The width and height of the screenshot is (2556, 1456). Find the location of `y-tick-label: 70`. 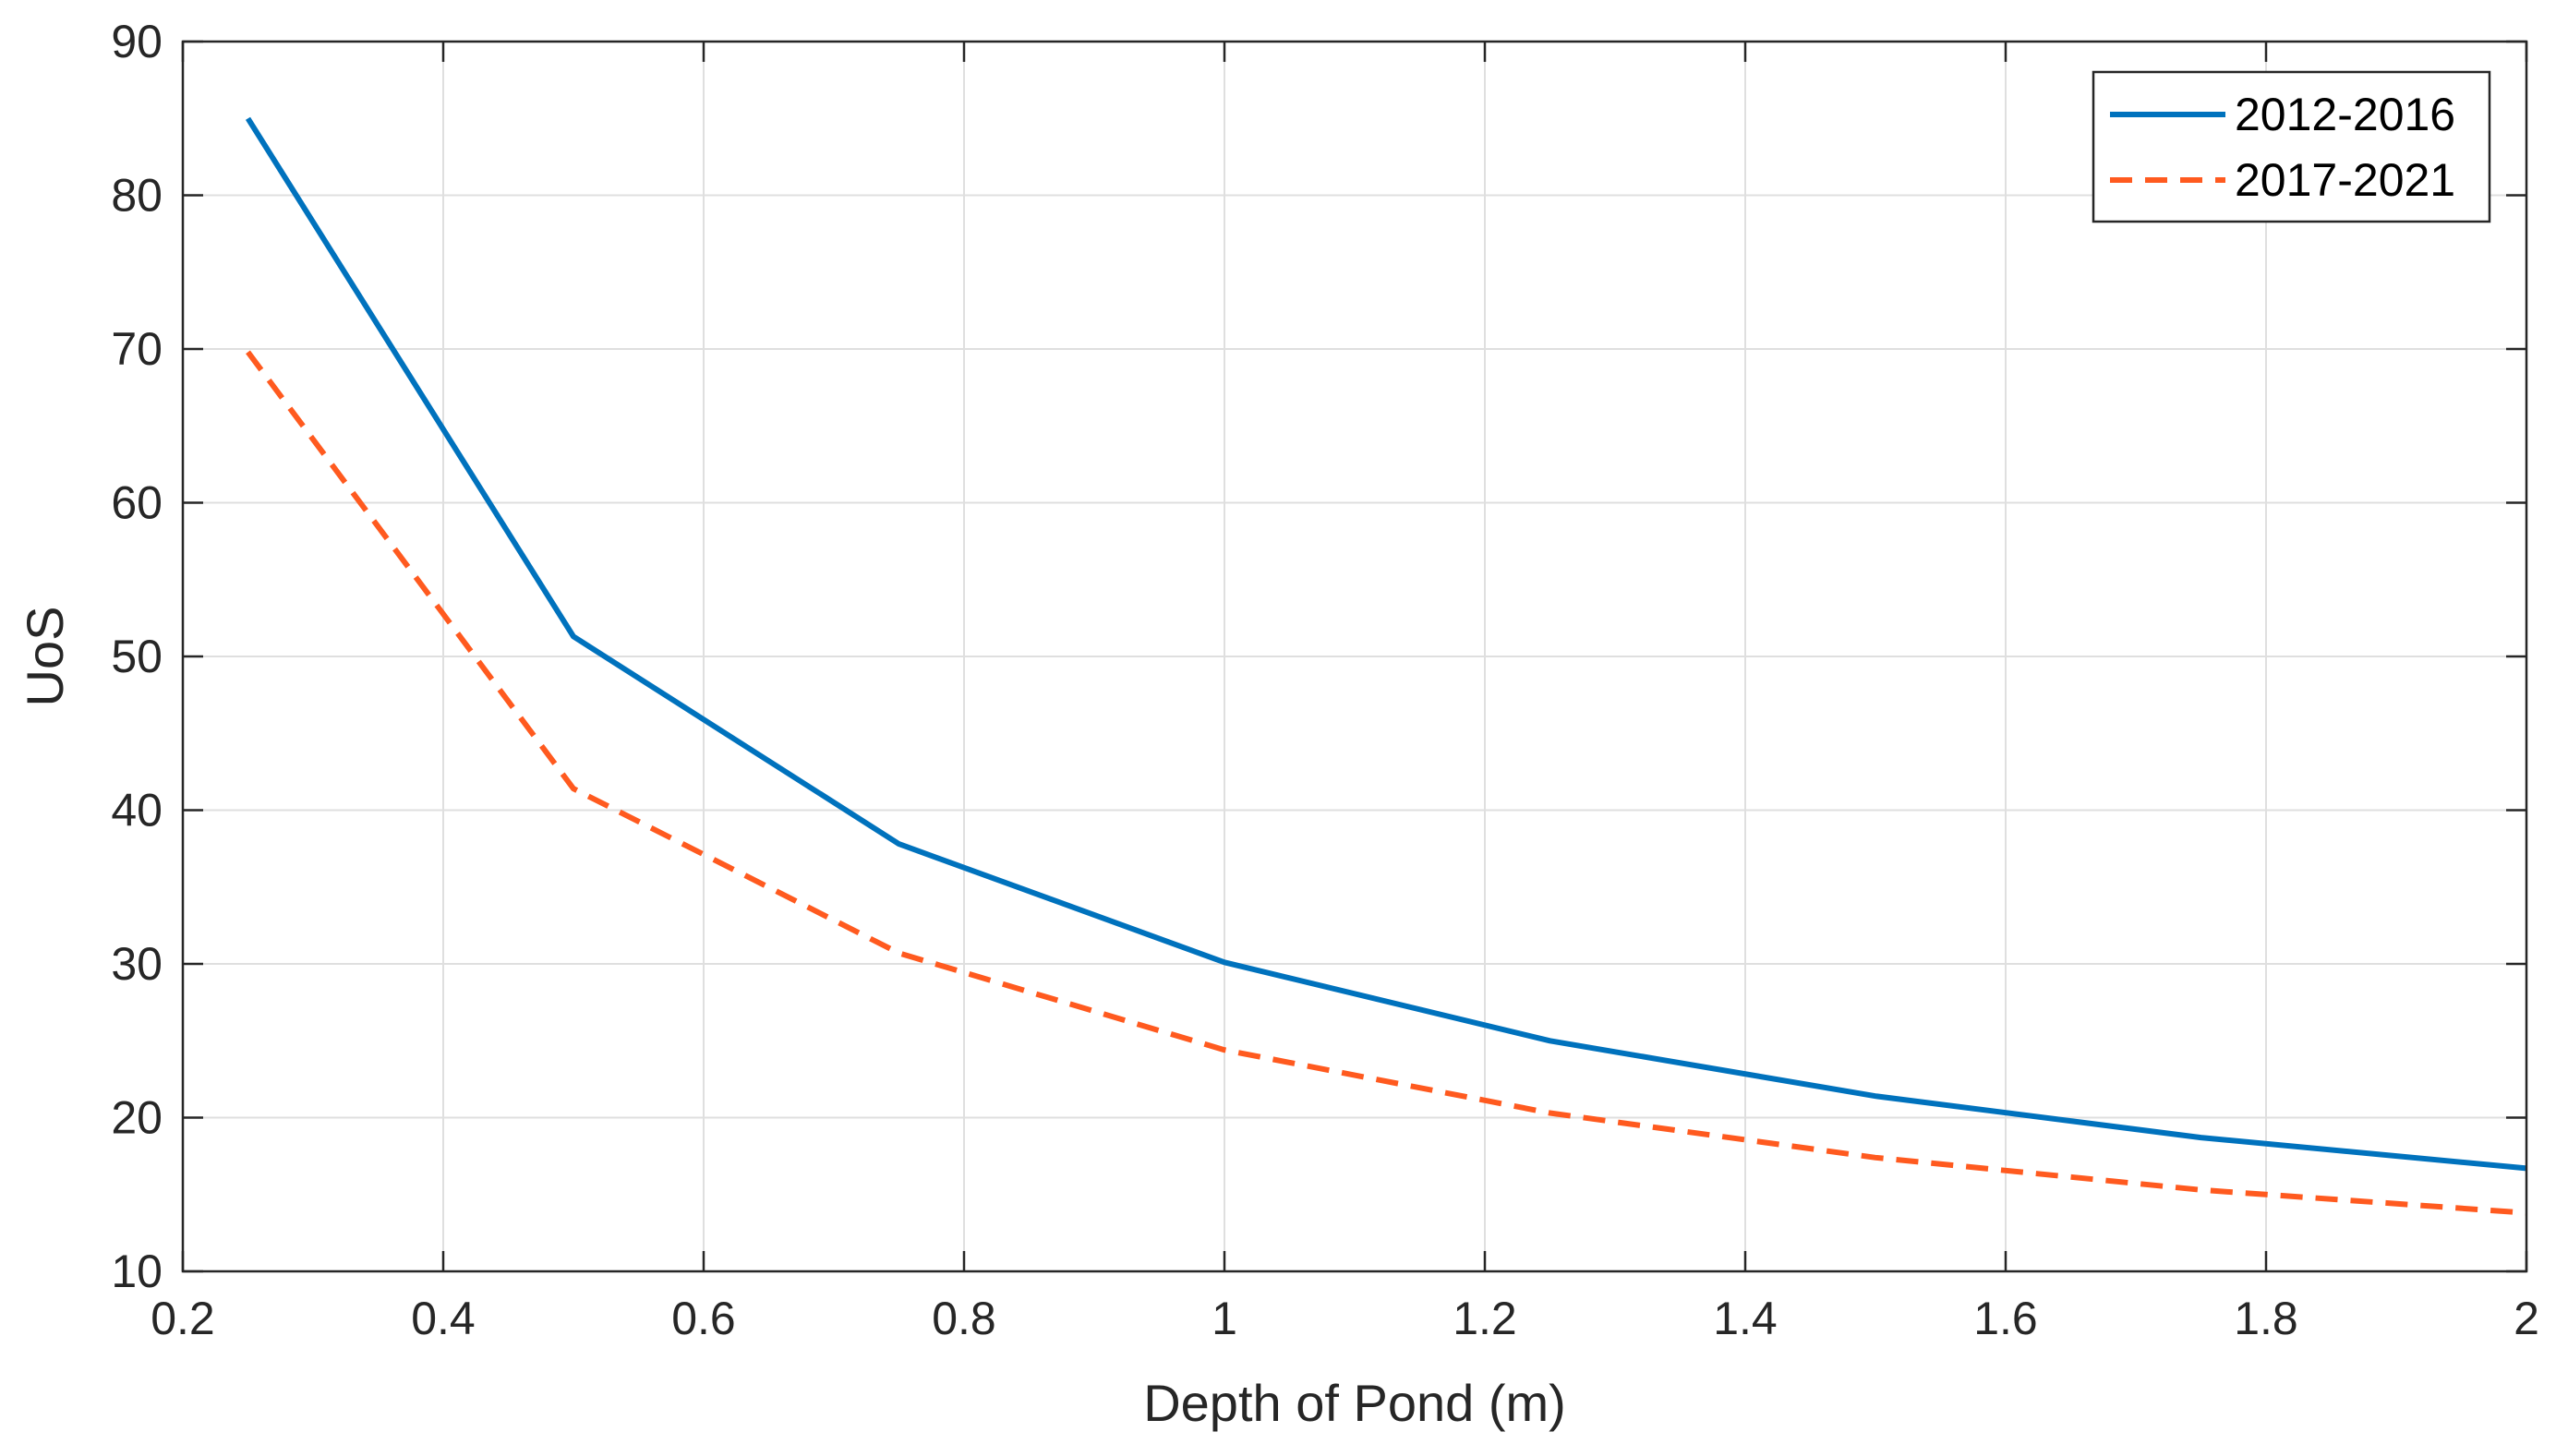

y-tick-label: 70 is located at coordinates (137, 349).